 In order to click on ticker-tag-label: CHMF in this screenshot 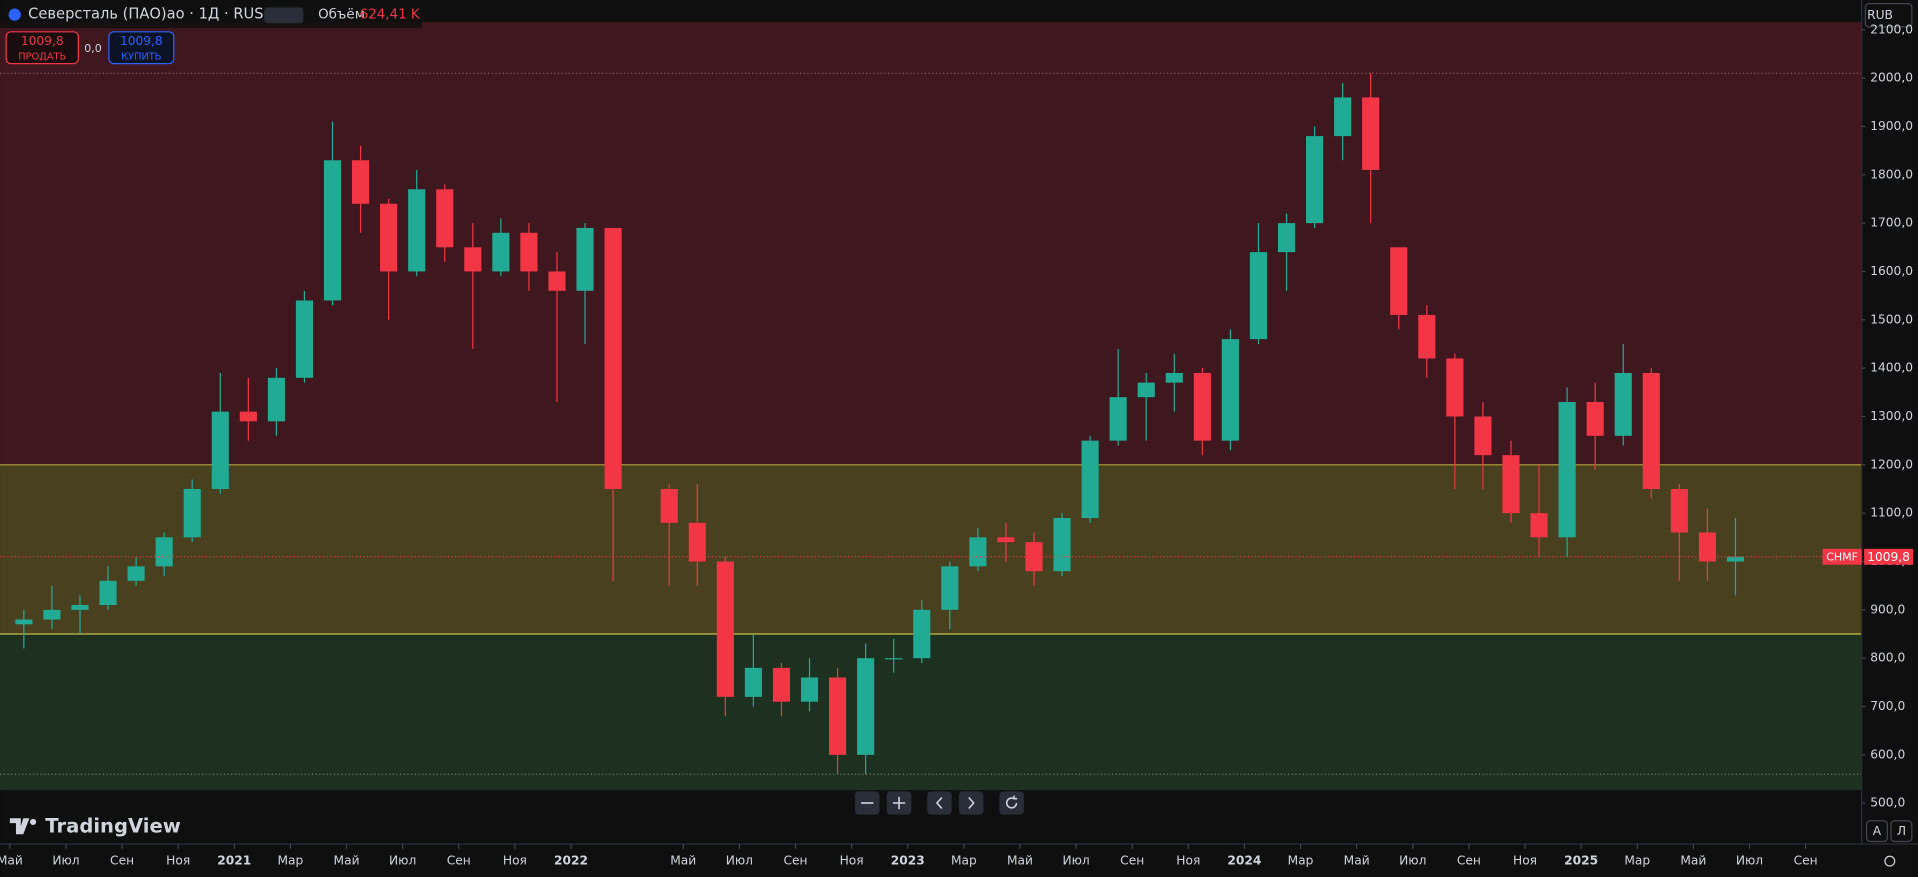, I will do `click(1842, 556)`.